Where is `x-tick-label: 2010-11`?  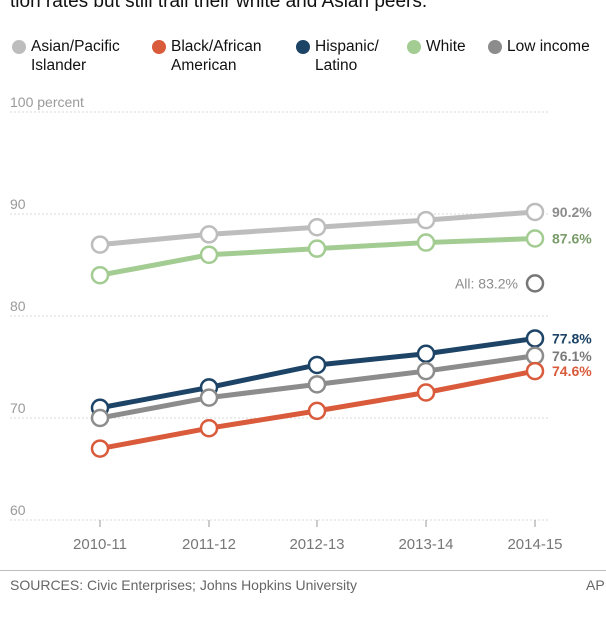
x-tick-label: 2010-11 is located at coordinates (100, 544).